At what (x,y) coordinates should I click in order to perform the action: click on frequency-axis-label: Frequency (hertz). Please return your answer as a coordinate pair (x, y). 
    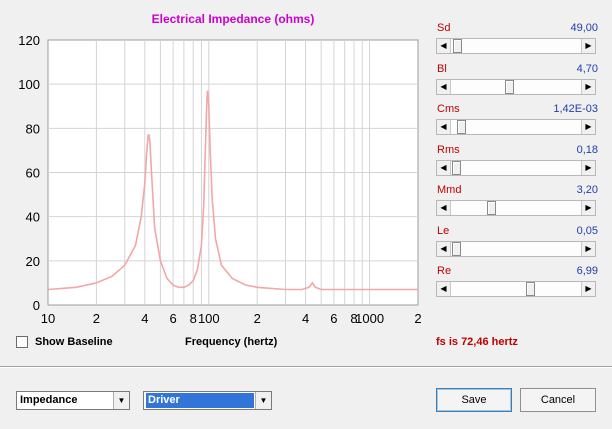
    Looking at the image, I should click on (231, 342).